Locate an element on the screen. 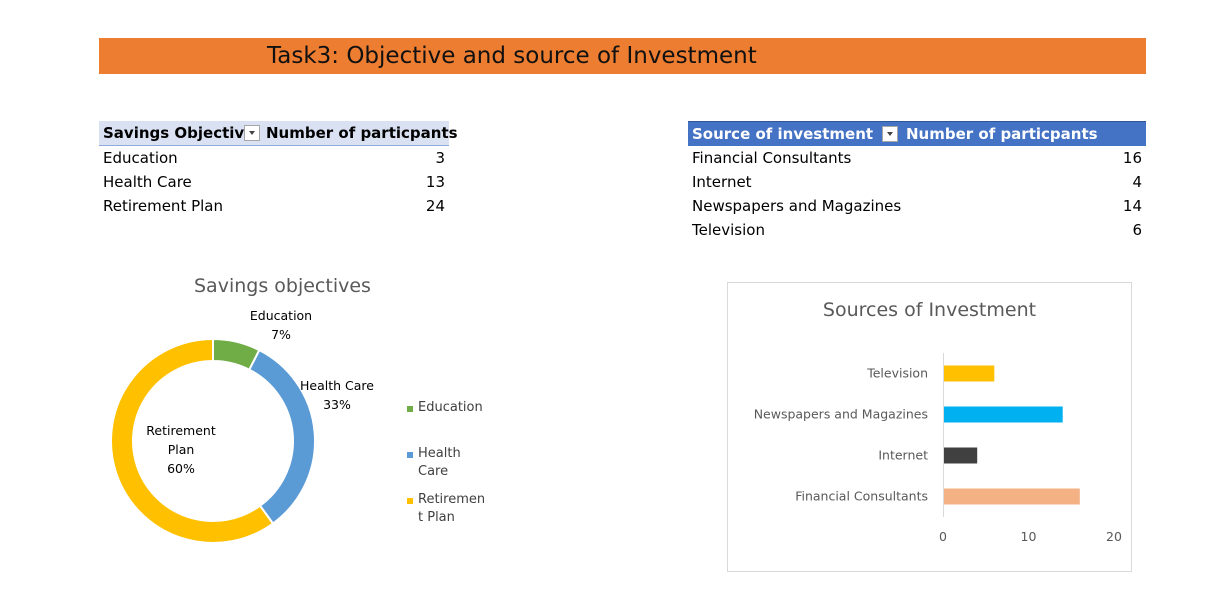 This screenshot has height=613, width=1207. row-value: 13 is located at coordinates (435, 182).